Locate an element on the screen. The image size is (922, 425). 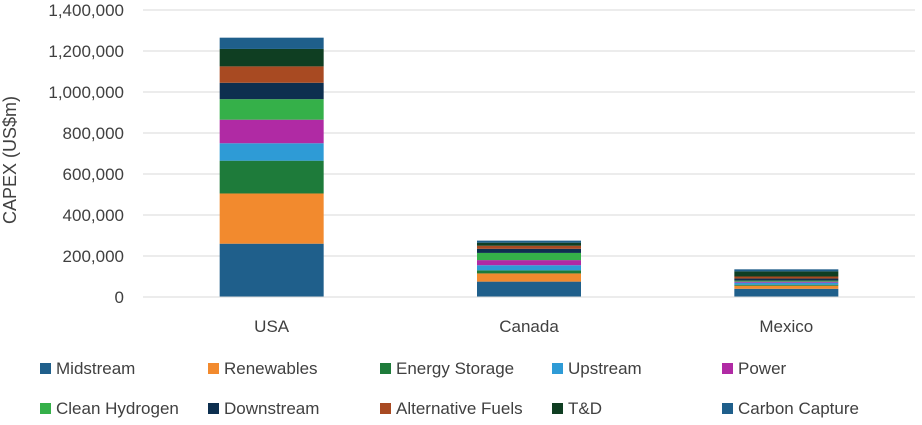
legend-label: Midstream is located at coordinates (95, 368).